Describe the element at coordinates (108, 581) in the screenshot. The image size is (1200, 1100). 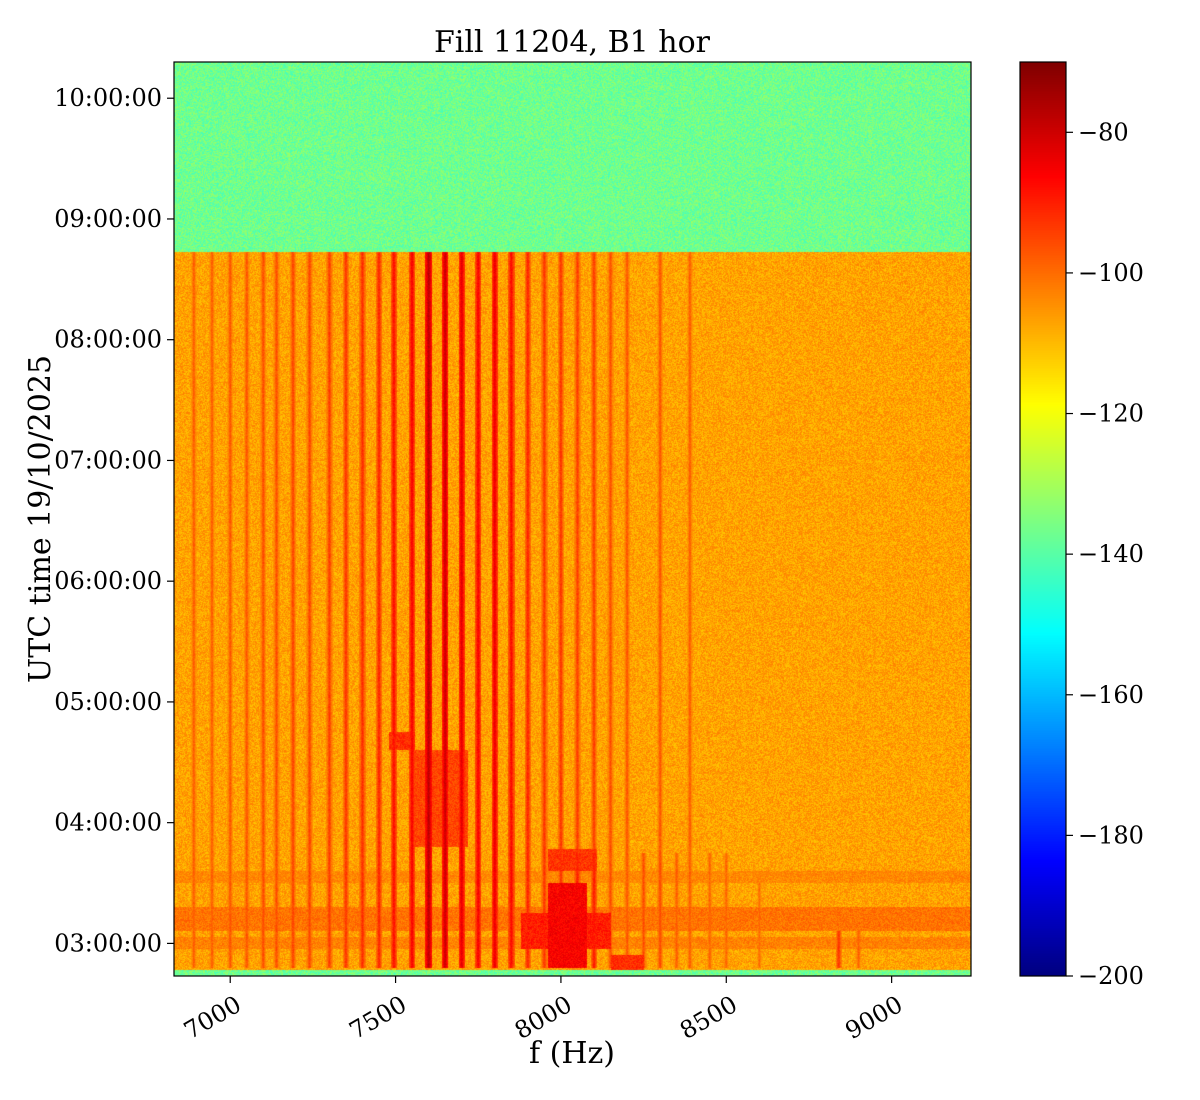
I see `y-tick-label: 06:00:00` at that location.